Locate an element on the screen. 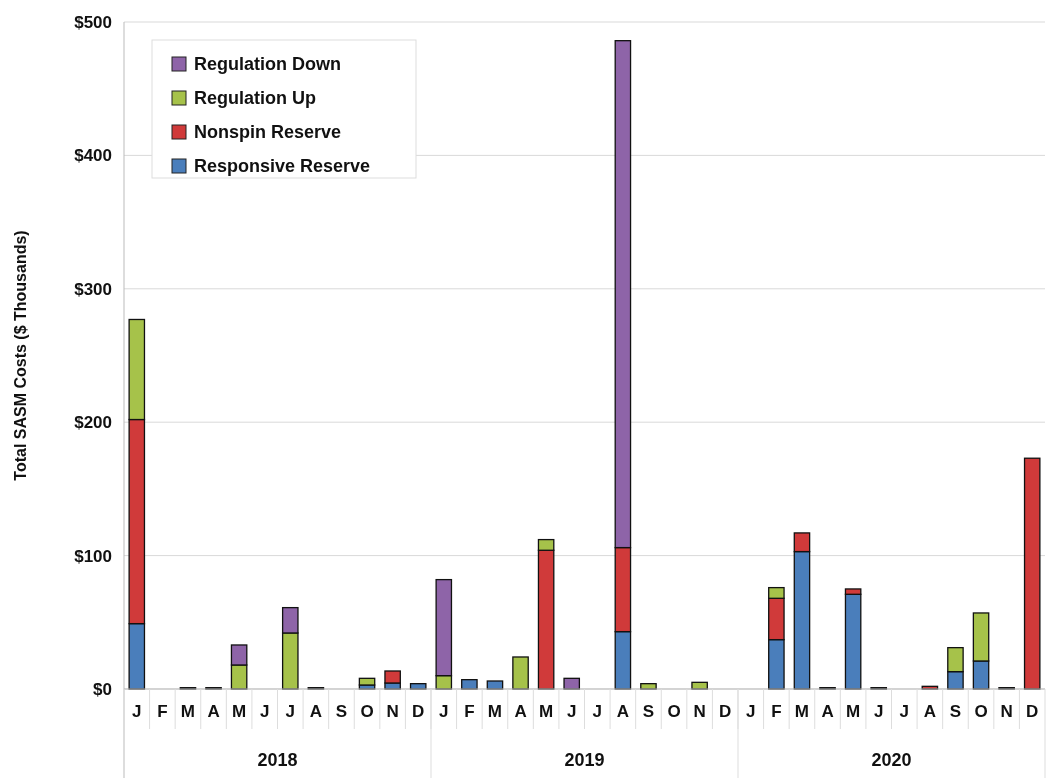  y-tick-label: $300 is located at coordinates (93, 289).